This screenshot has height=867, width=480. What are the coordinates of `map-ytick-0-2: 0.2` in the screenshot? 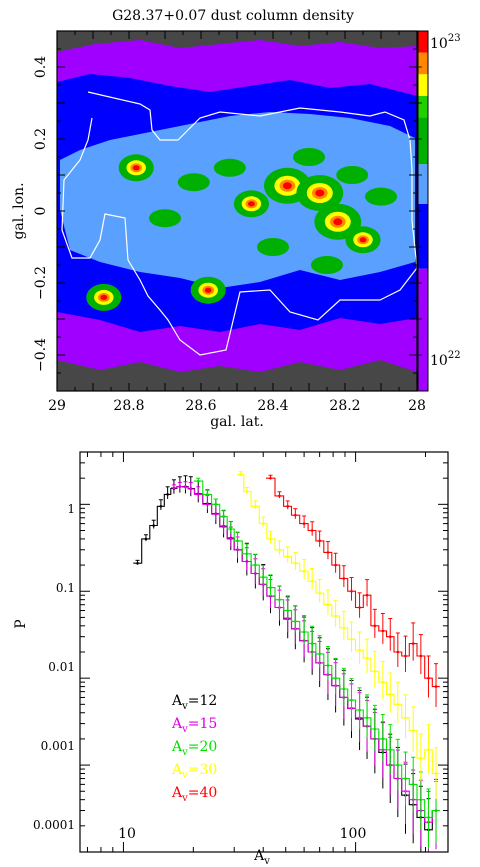 It's located at (41, 139).